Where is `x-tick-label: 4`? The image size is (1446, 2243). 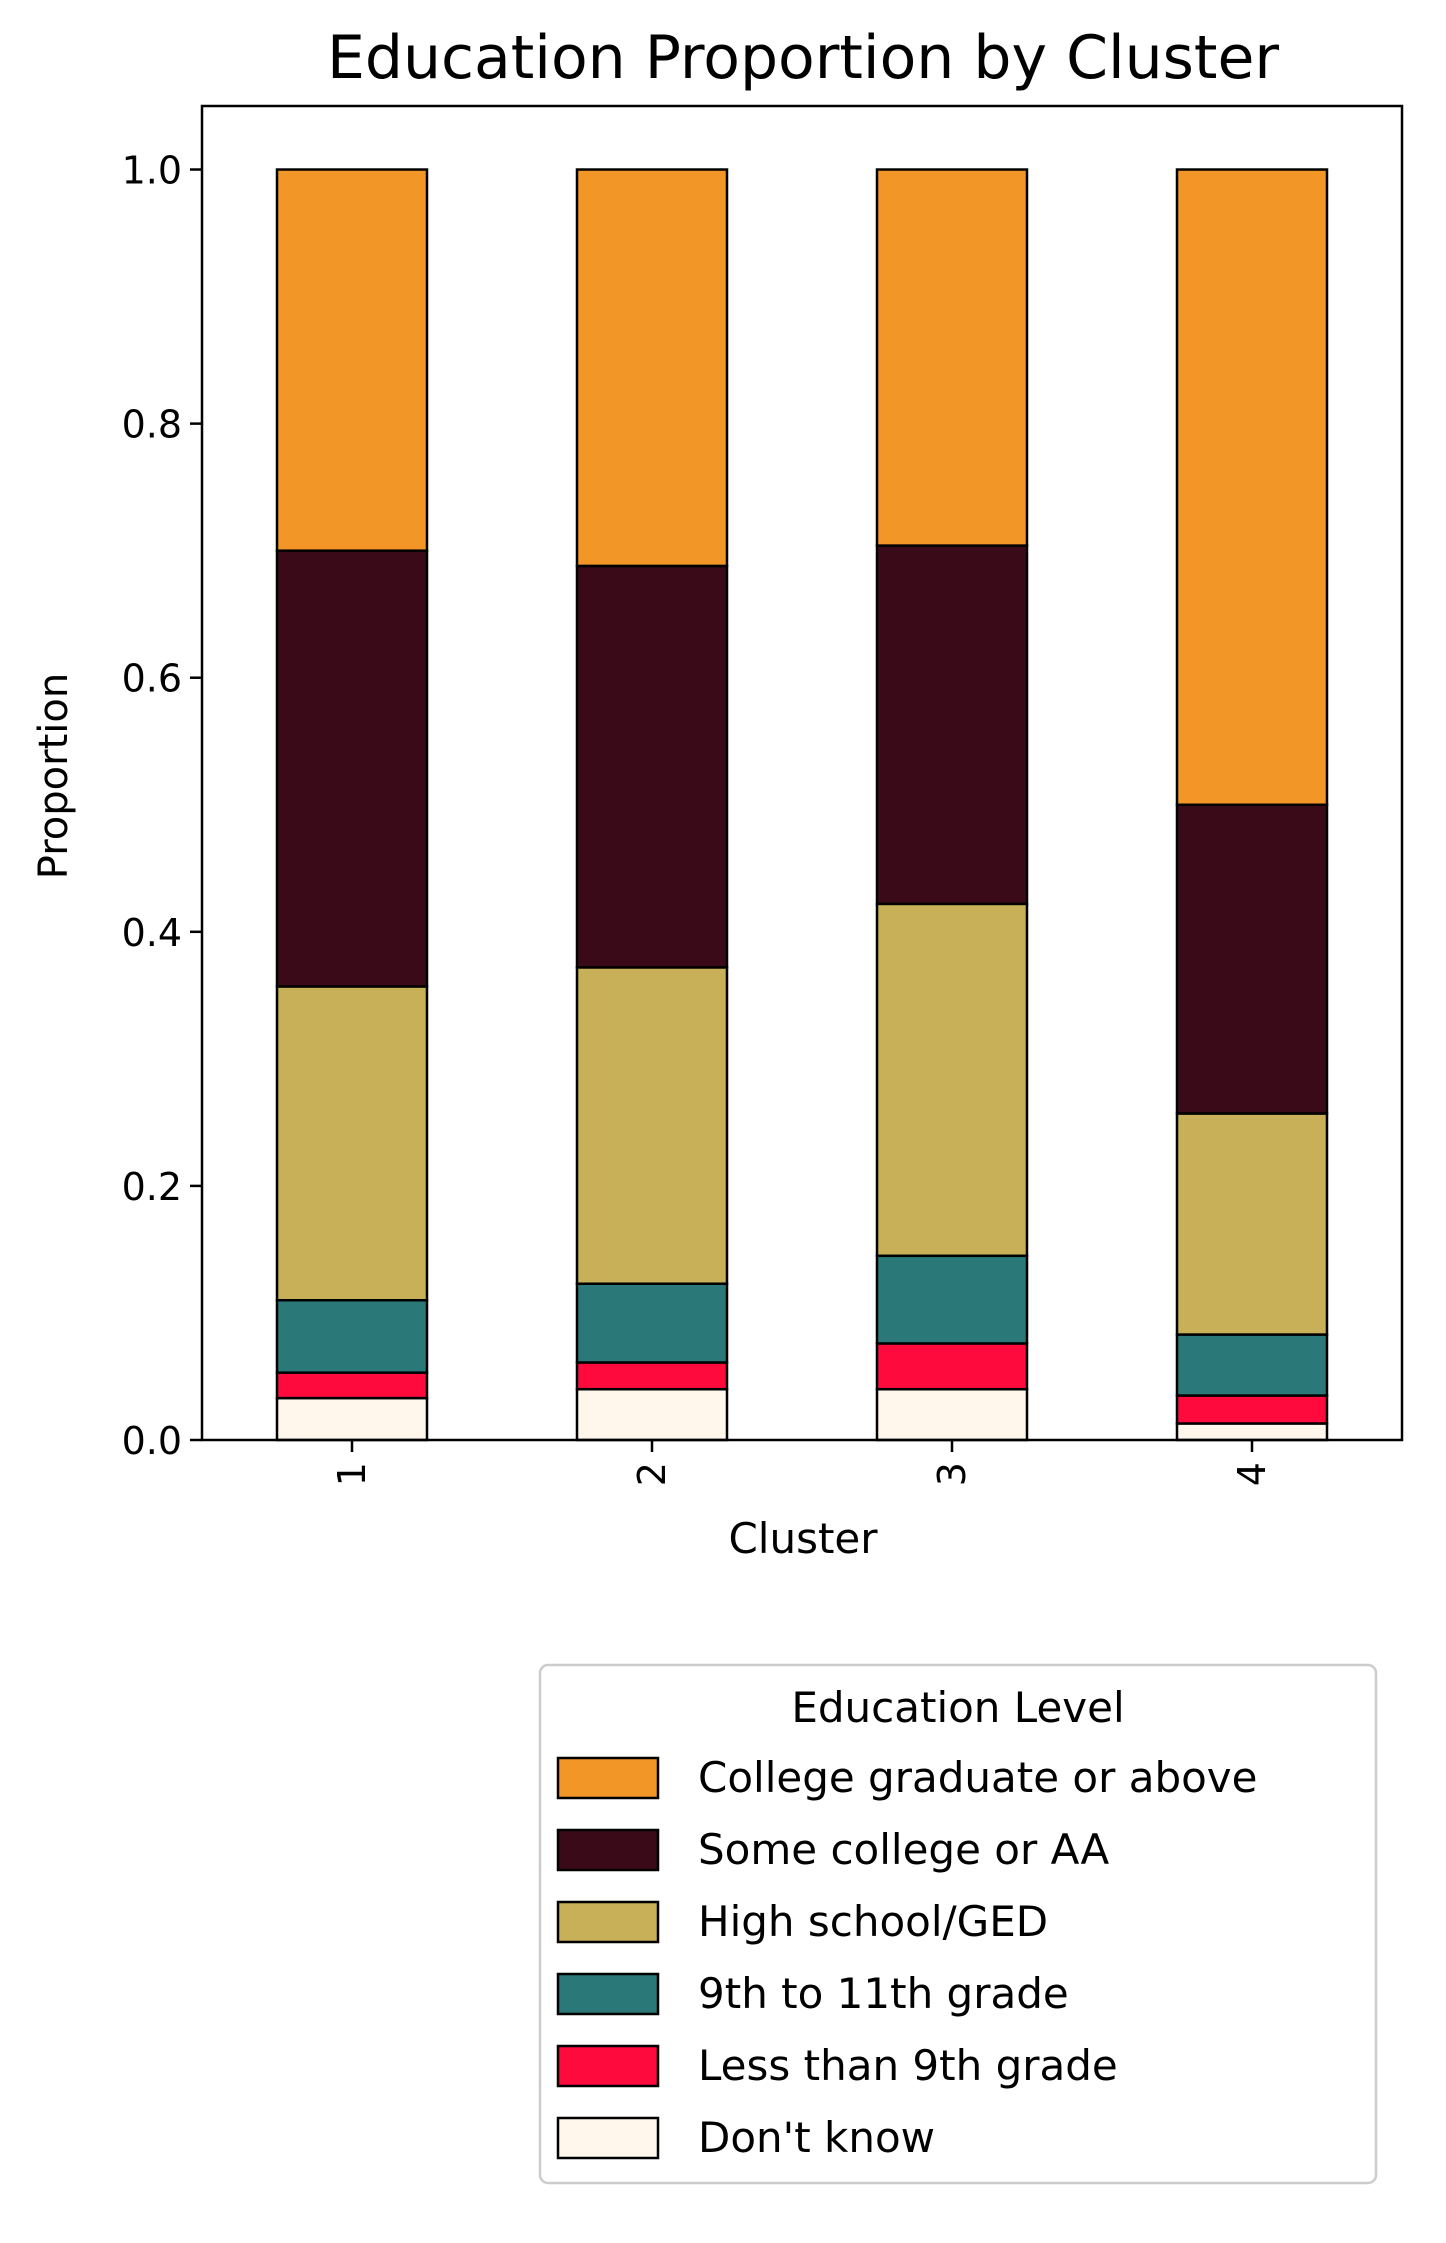
x-tick-label: 4 is located at coordinates (1252, 1474).